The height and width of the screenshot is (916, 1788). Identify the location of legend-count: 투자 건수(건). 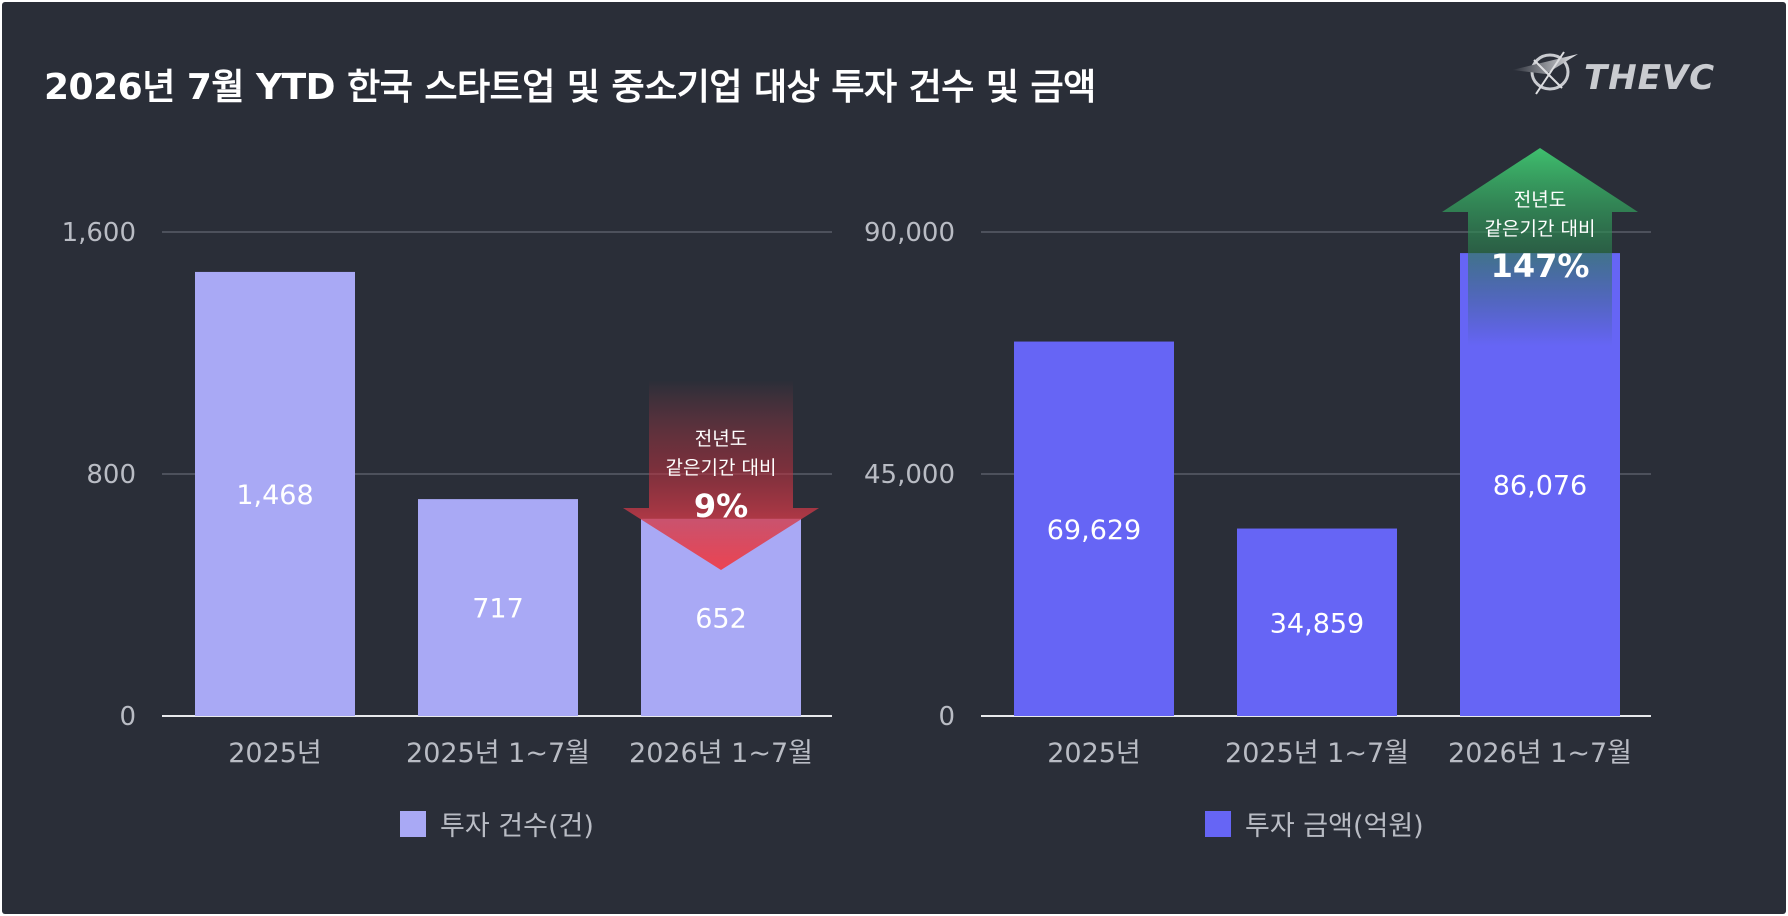
(497, 823).